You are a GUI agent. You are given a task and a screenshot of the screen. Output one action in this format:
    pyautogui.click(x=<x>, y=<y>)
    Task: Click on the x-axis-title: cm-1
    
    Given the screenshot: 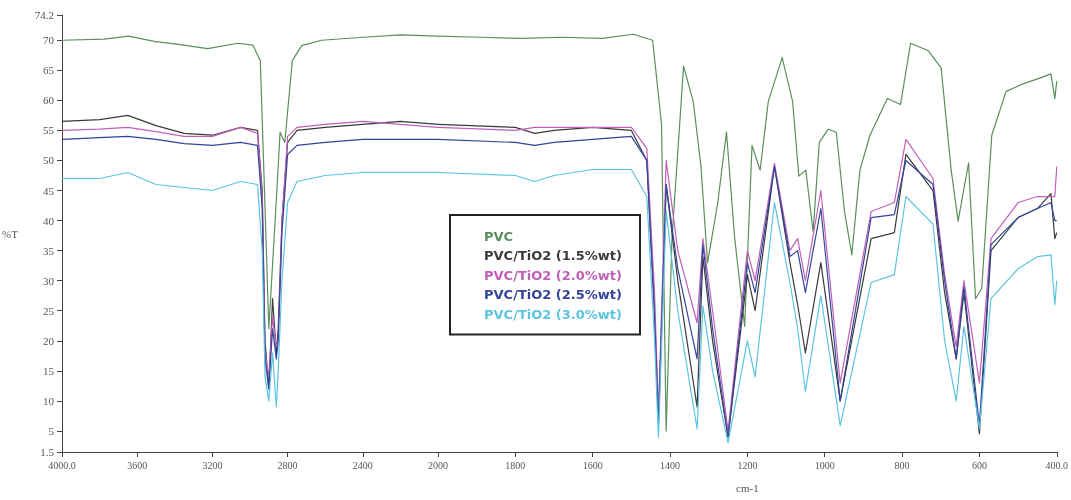 What is the action you would take?
    pyautogui.click(x=747, y=487)
    